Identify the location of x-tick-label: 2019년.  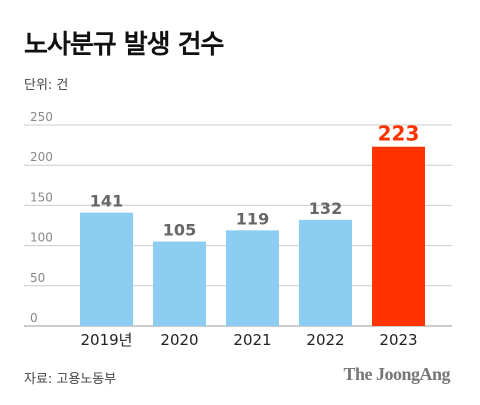
(107, 340).